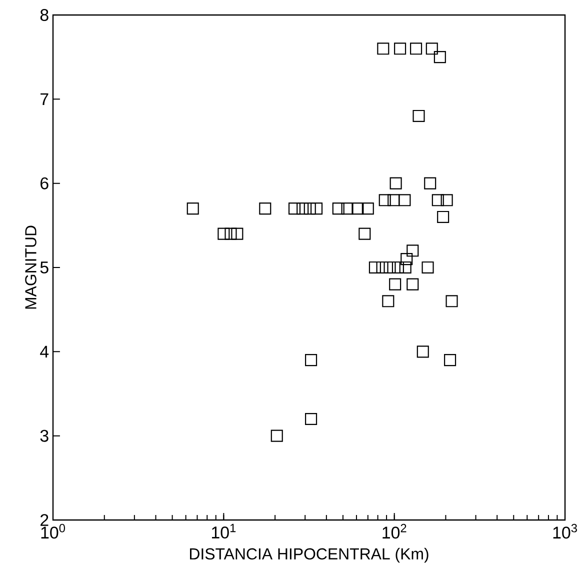 This screenshot has height=586, width=587. I want to click on y-tick-label: 5, so click(44, 268).